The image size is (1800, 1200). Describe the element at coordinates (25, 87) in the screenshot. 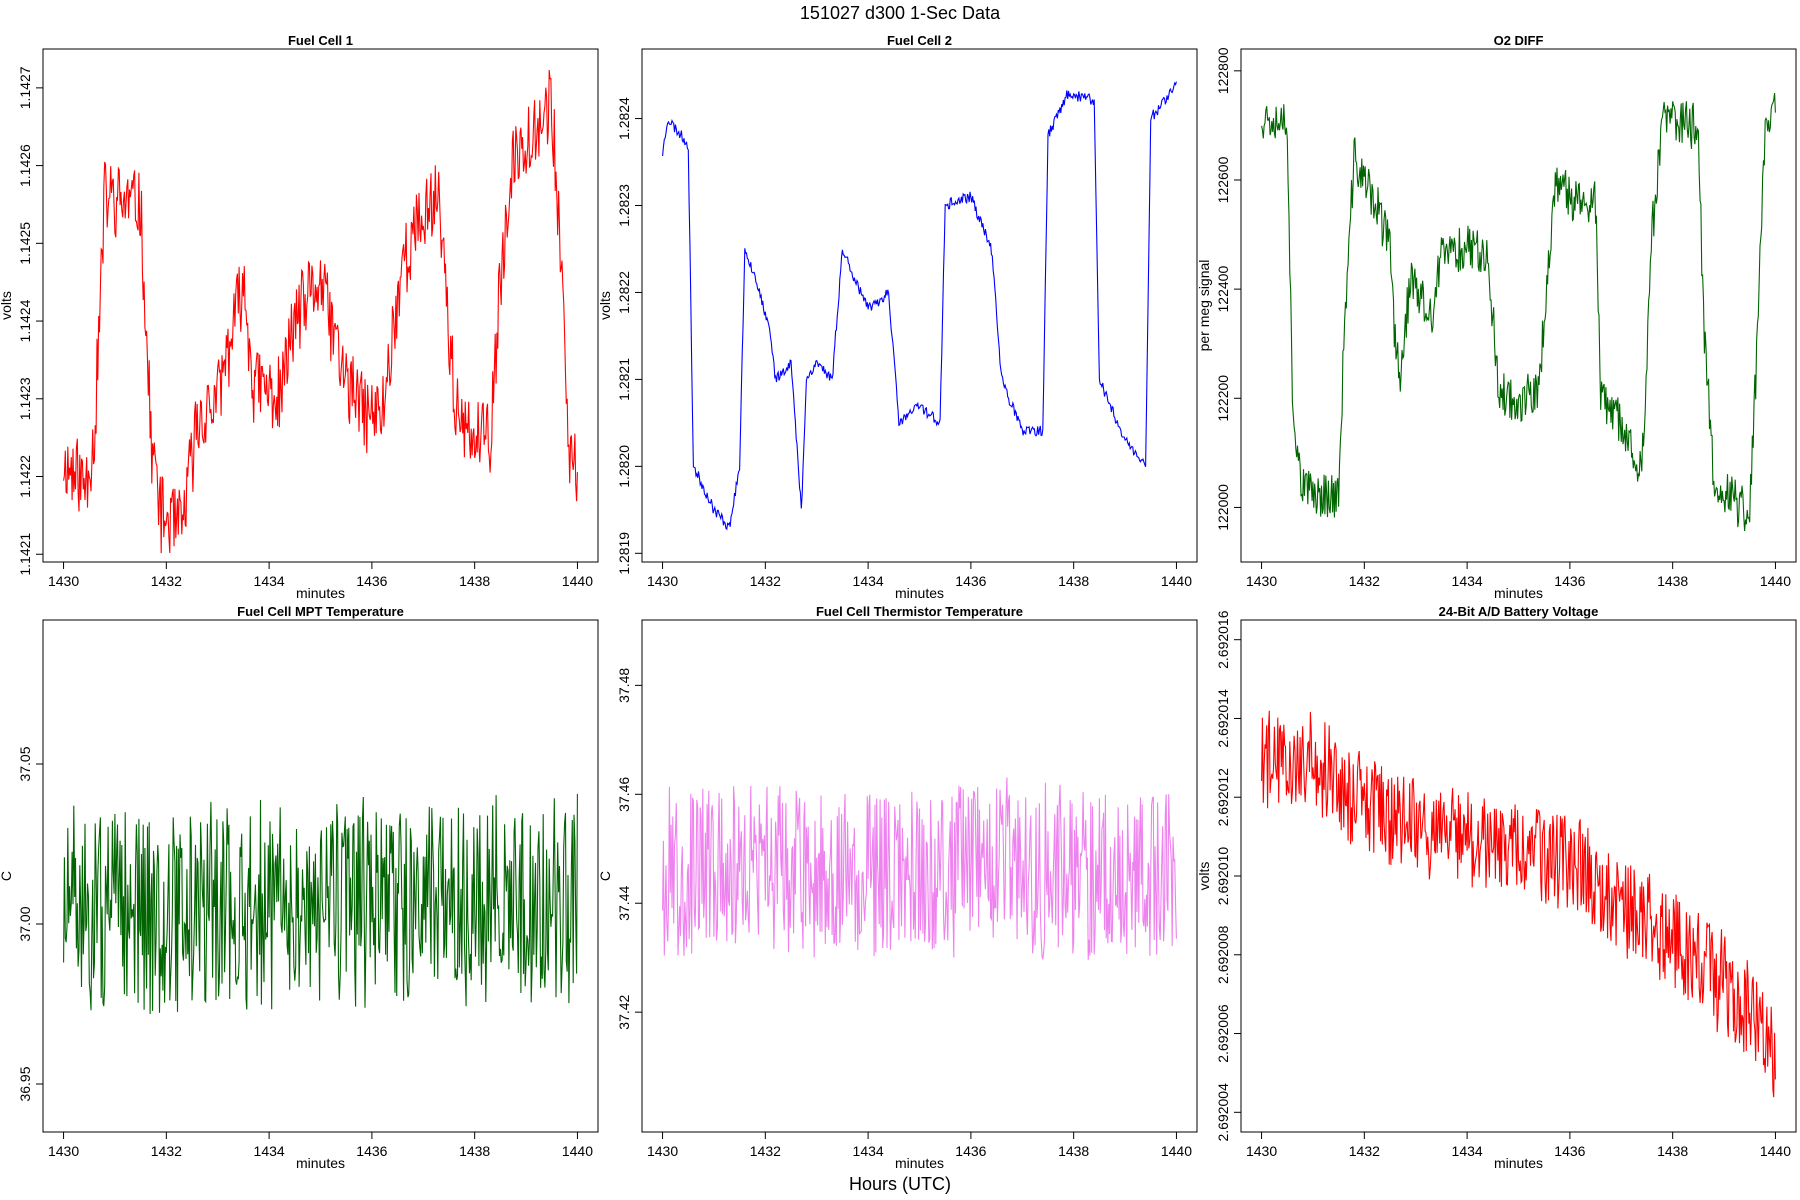

I see `y-tick-label: 1.1427` at that location.